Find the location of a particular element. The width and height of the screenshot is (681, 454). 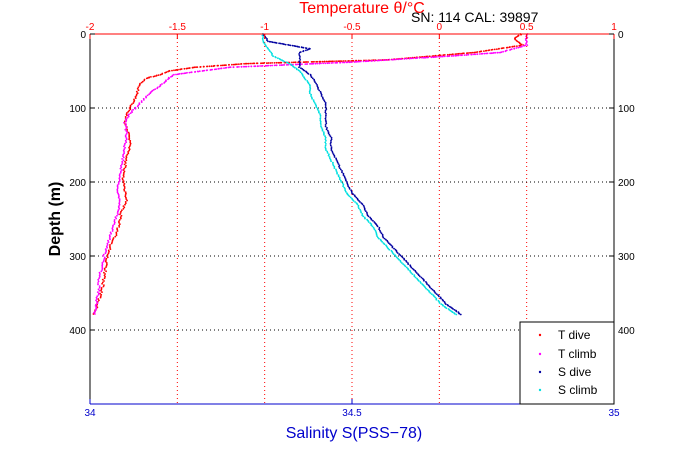

legend-label-t-climb: T climb is located at coordinates (577, 354).